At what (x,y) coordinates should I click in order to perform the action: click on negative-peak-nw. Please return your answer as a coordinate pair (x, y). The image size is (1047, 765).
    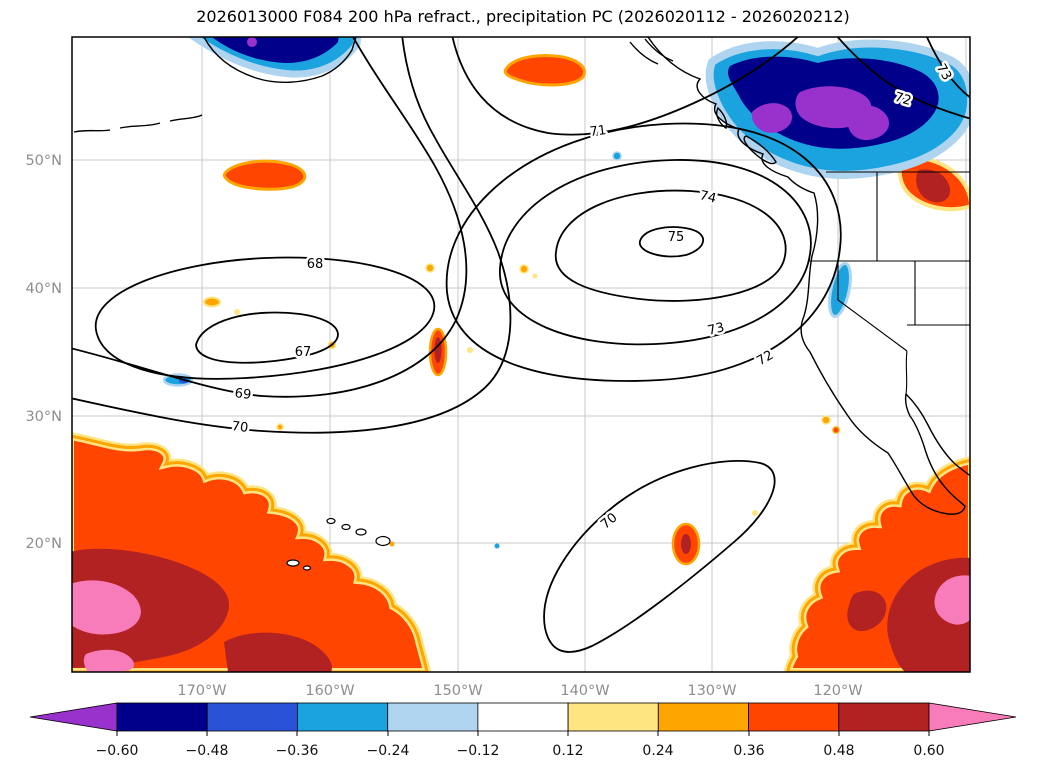
    Looking at the image, I should click on (252, 42).